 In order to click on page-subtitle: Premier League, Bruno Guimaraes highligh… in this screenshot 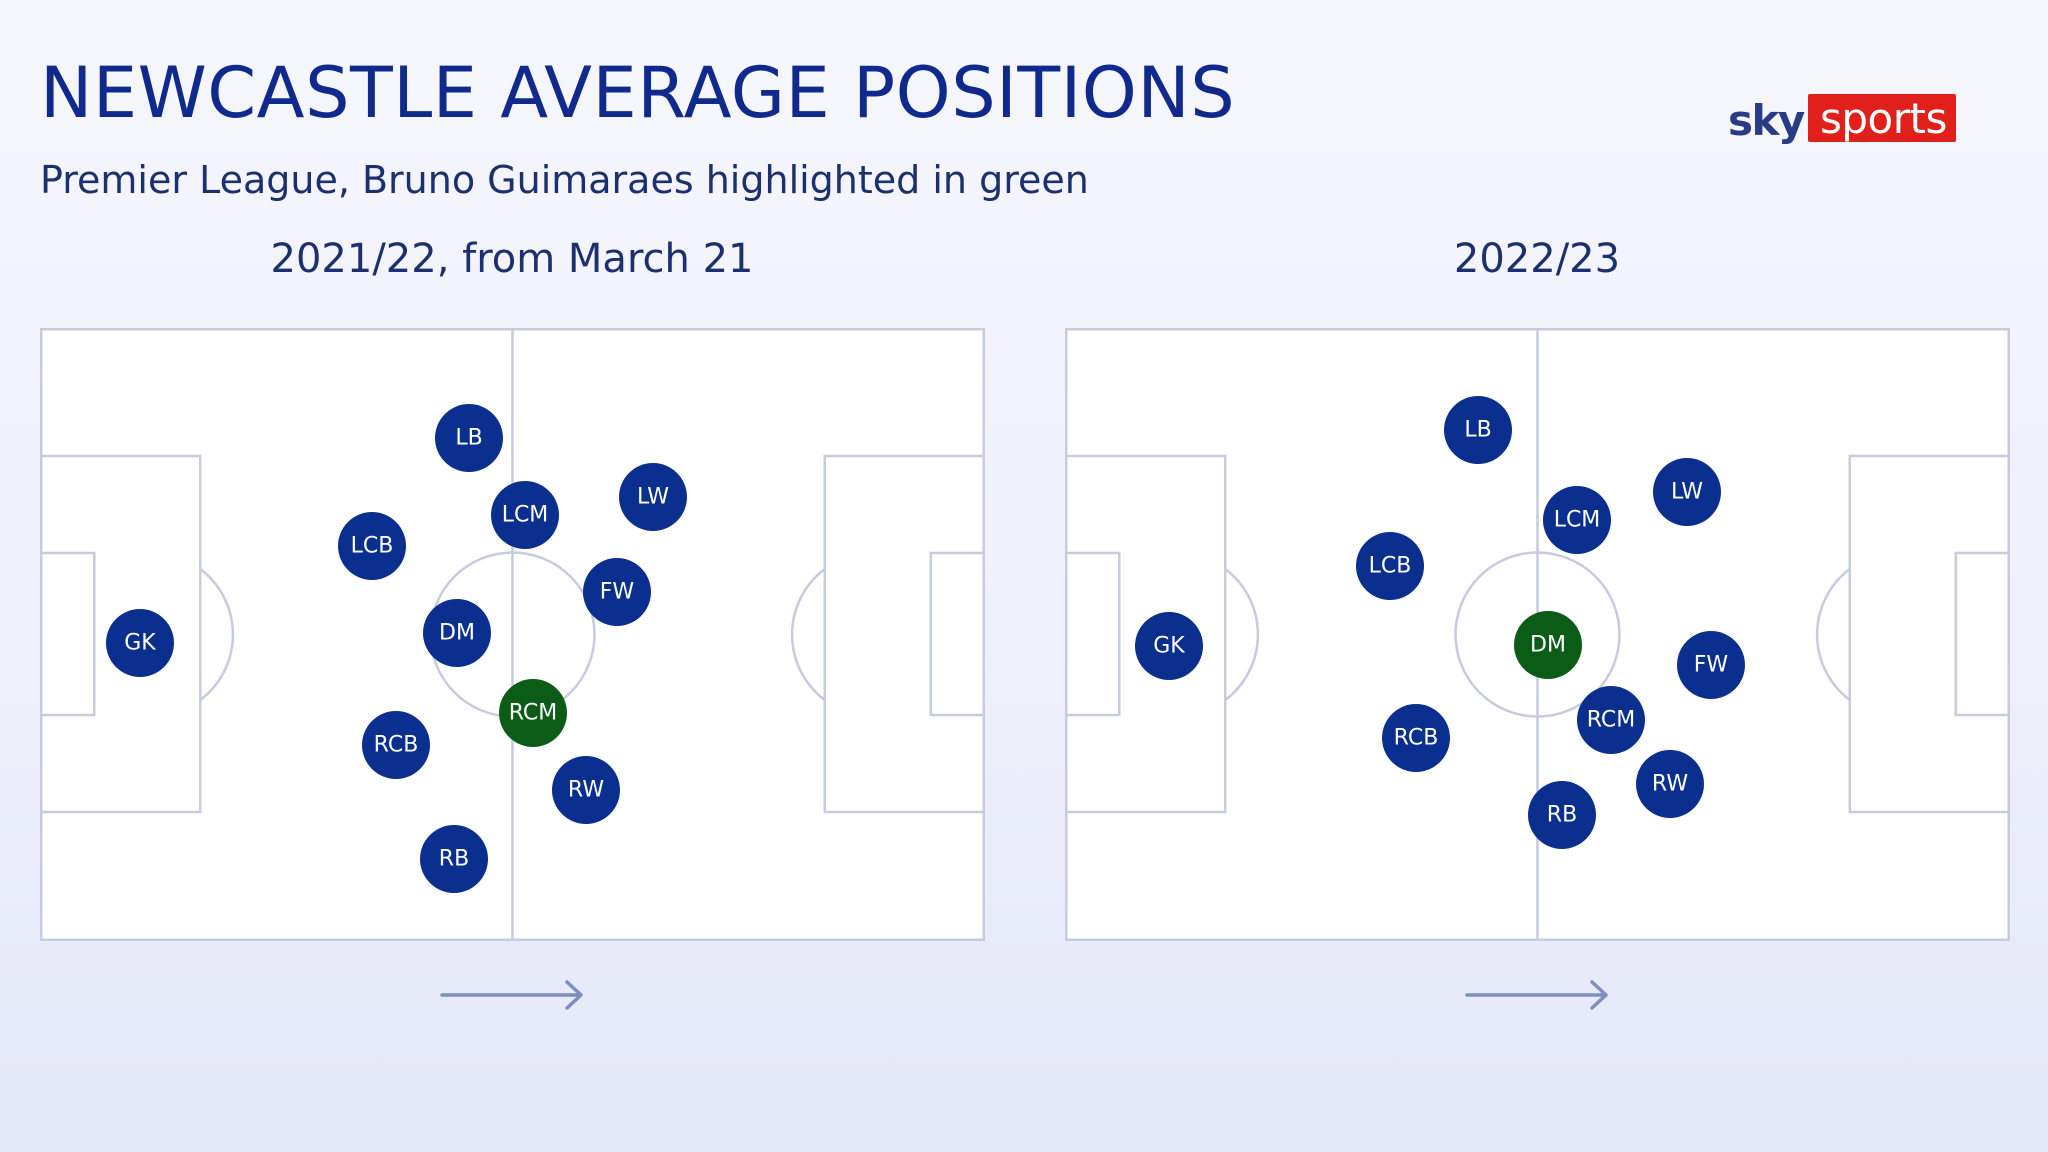, I will do `click(564, 180)`.